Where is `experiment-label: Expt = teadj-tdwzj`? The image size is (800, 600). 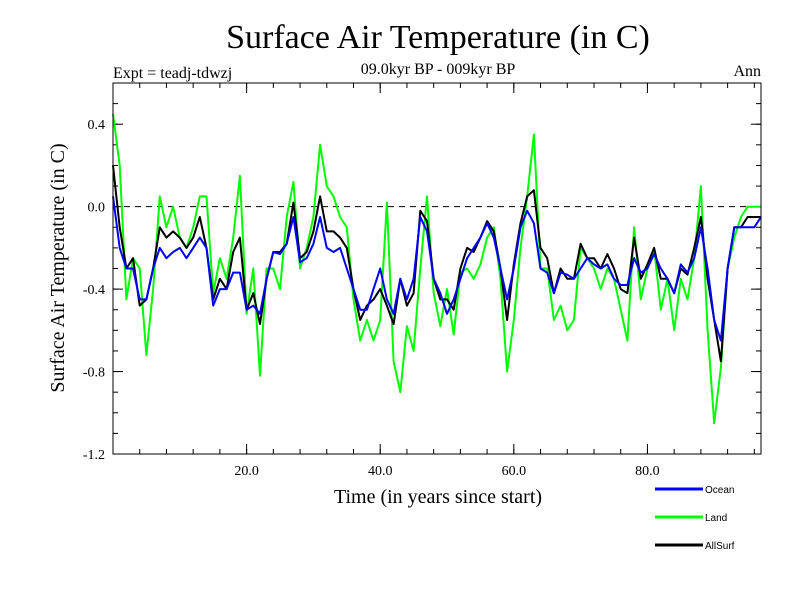
experiment-label: Expt = teadj-tdwzj is located at coordinates (172, 73).